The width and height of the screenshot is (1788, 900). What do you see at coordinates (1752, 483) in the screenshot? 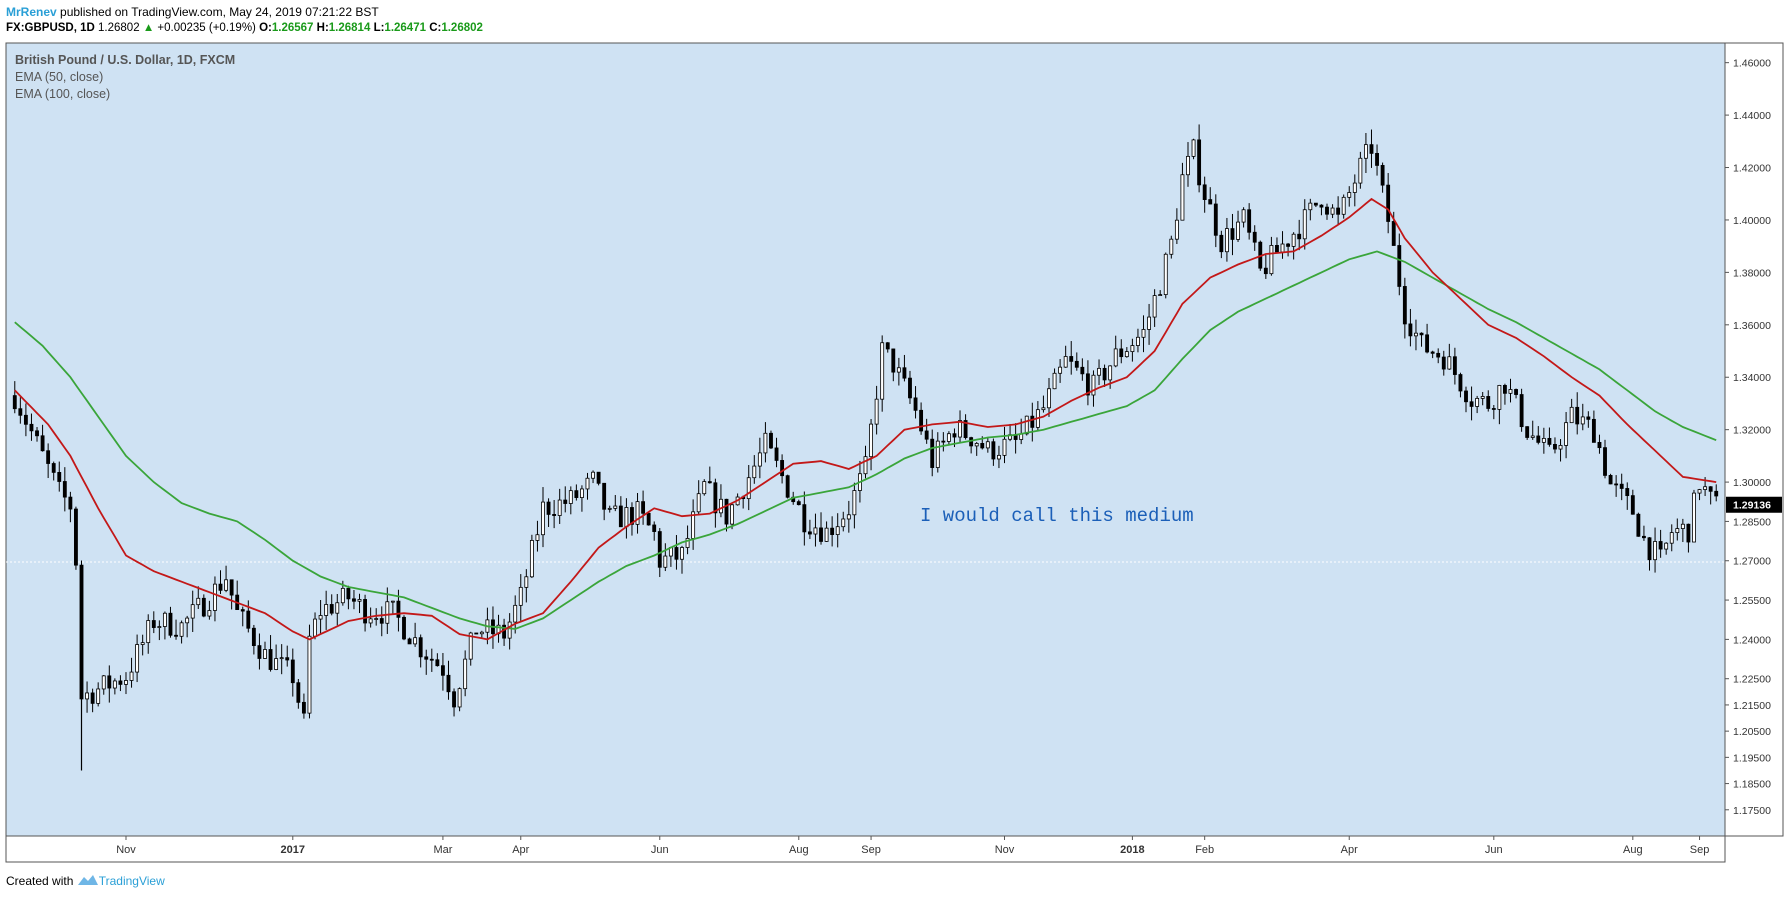
I see `price-tick-label: 1.30000` at bounding box center [1752, 483].